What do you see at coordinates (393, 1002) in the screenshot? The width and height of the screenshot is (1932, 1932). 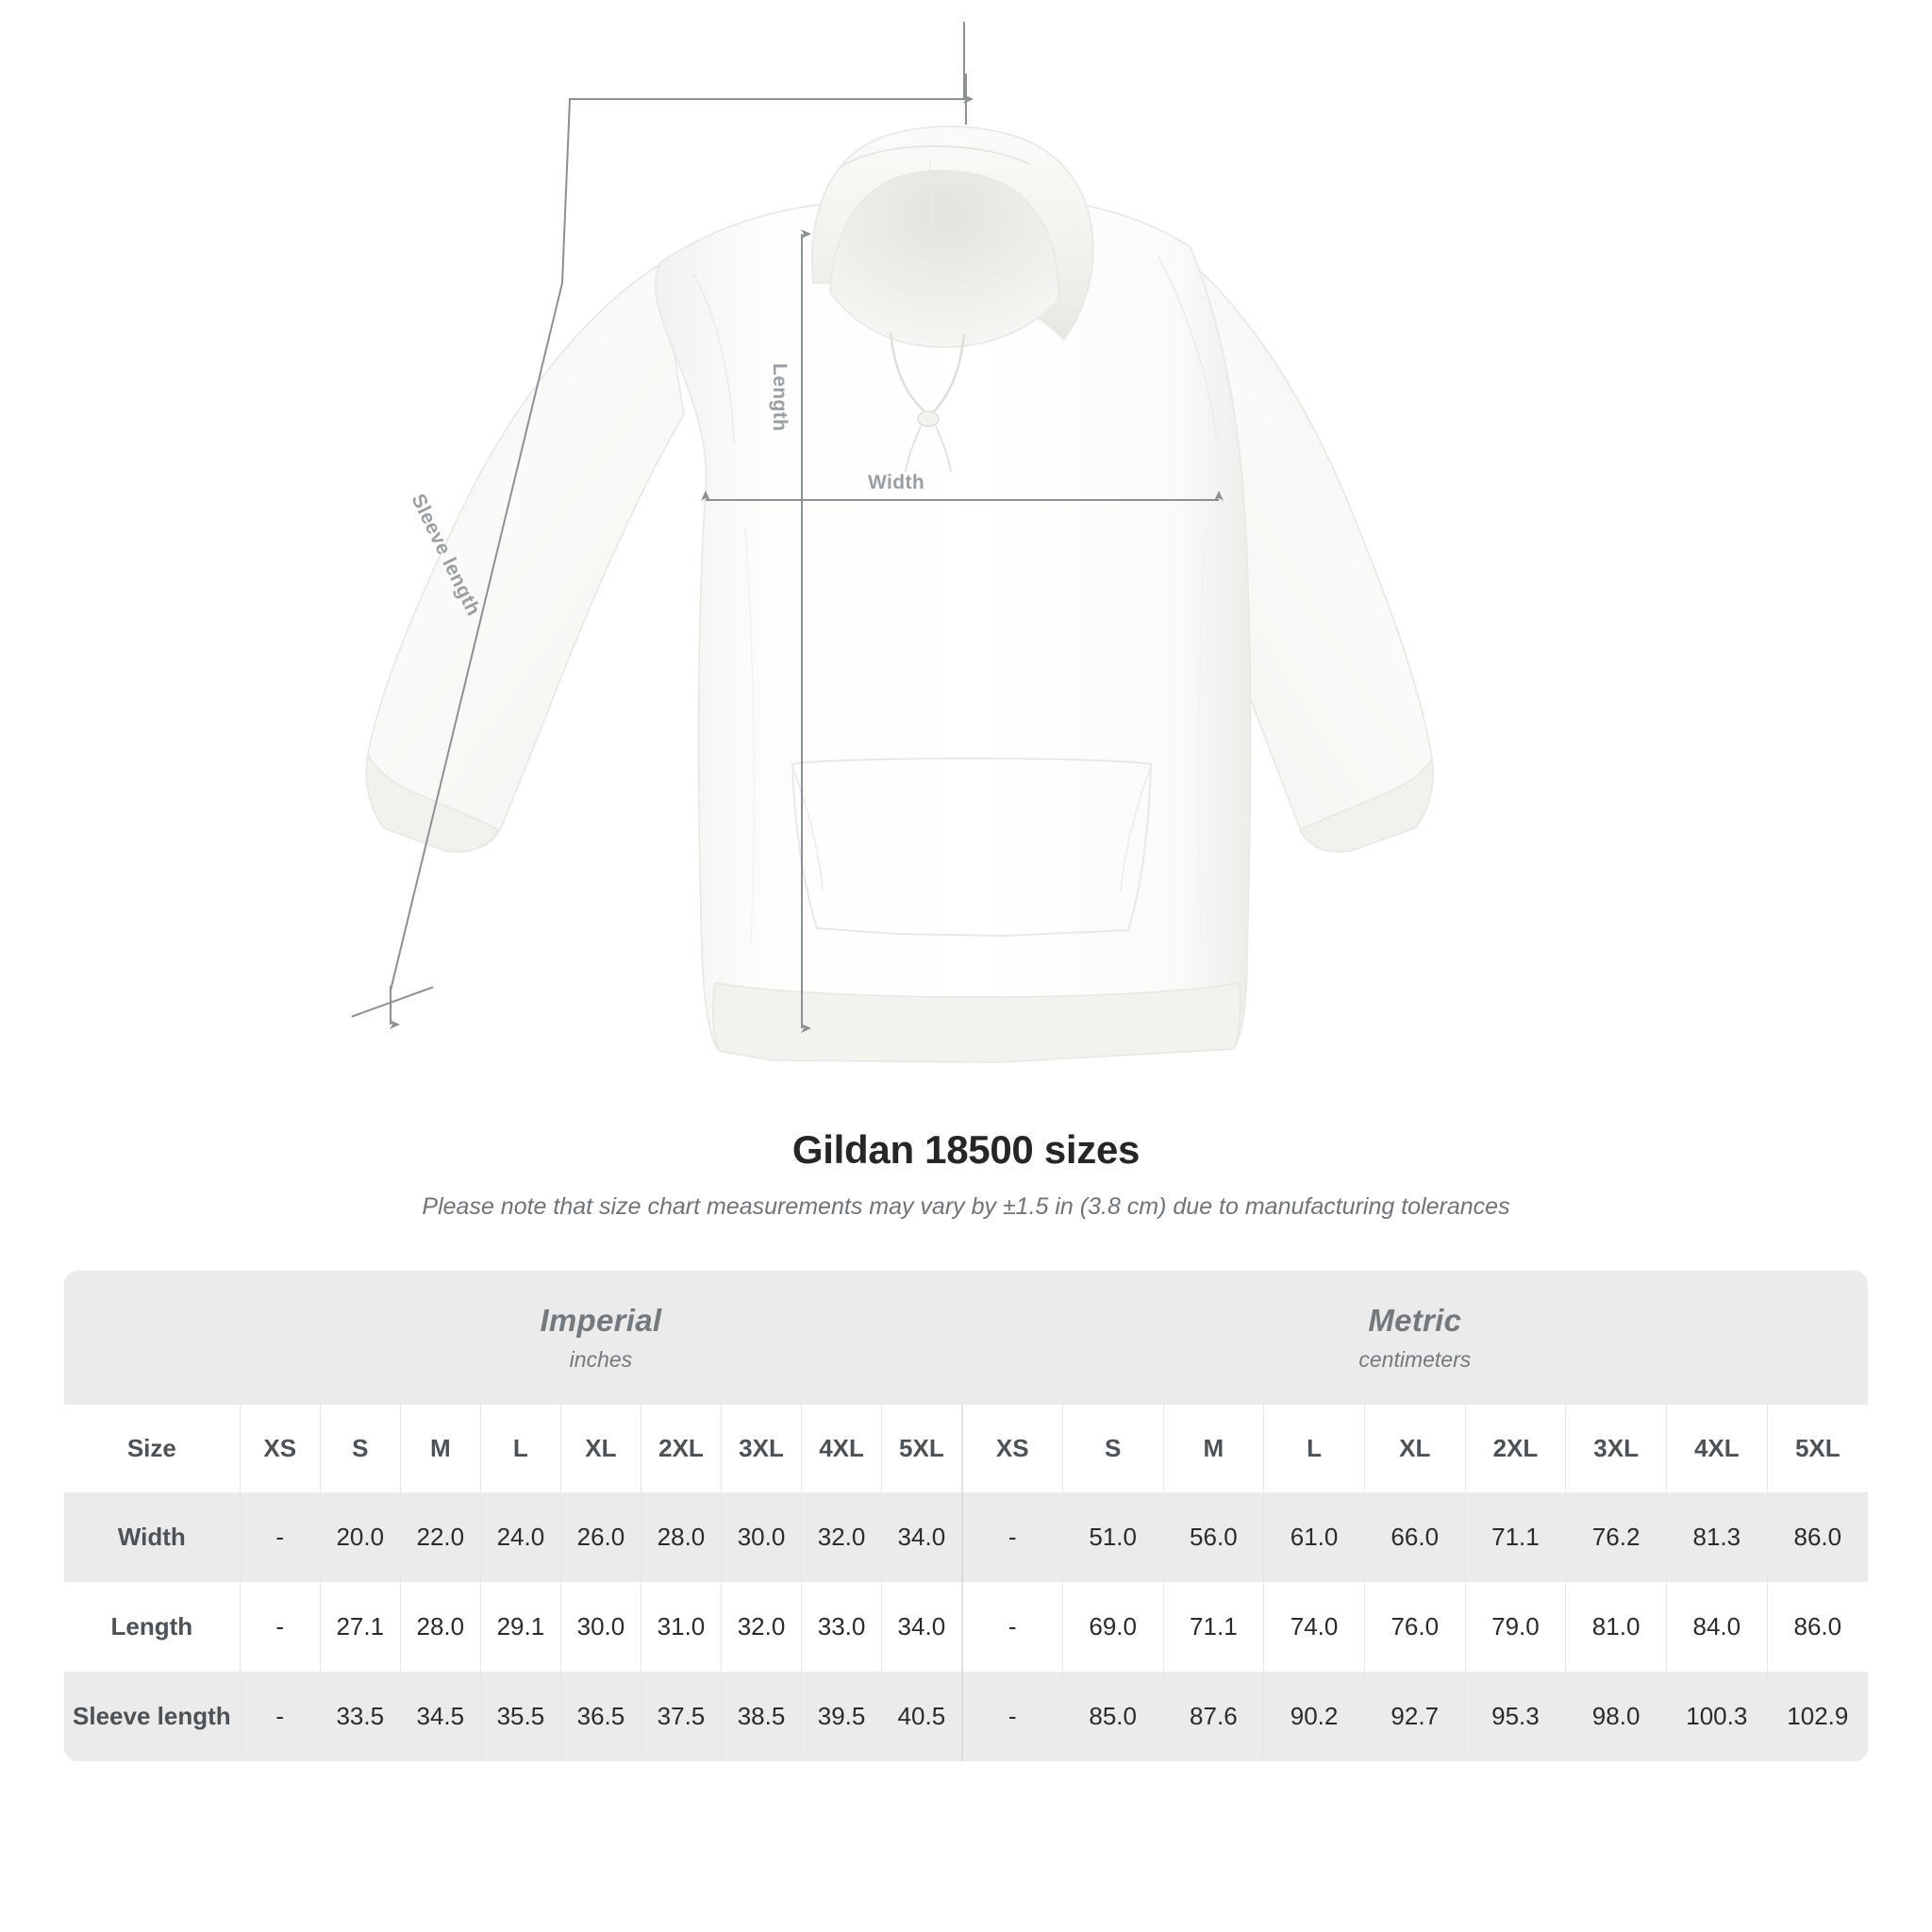 I see `sleeve-end-tick` at bounding box center [393, 1002].